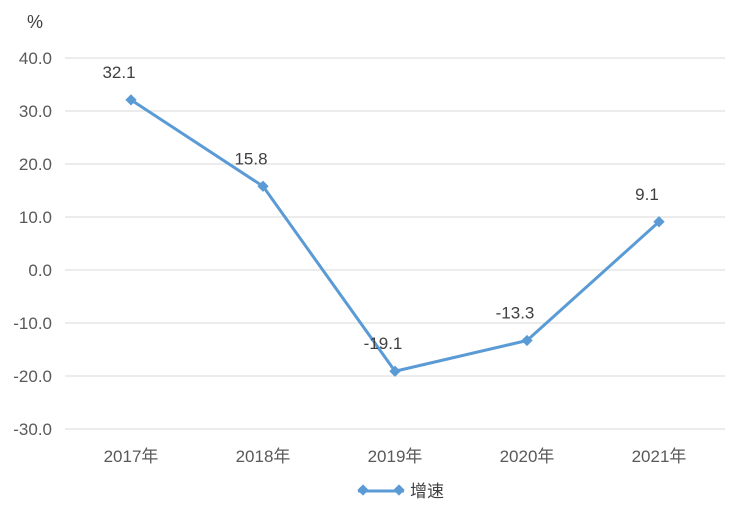 The image size is (751, 515). Describe the element at coordinates (659, 456) in the screenshot. I see `x-tick-label: 2021年` at that location.